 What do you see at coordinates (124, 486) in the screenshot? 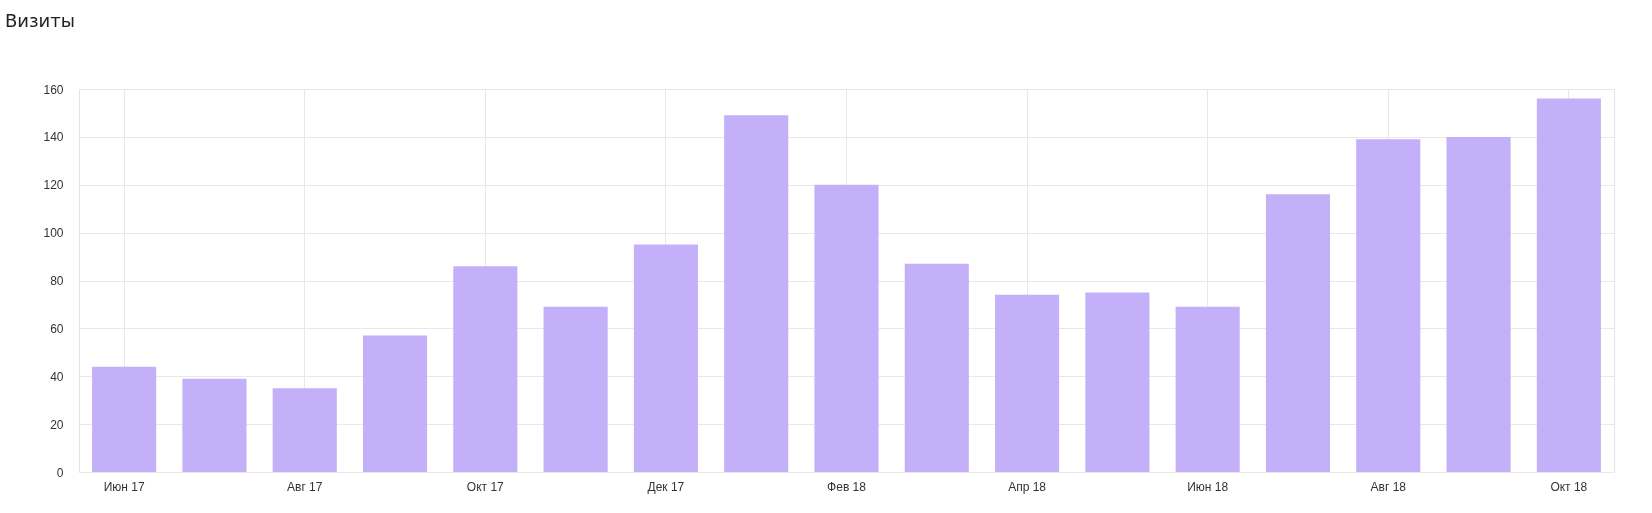
I see `x-tick-label: Июн 17` at bounding box center [124, 486].